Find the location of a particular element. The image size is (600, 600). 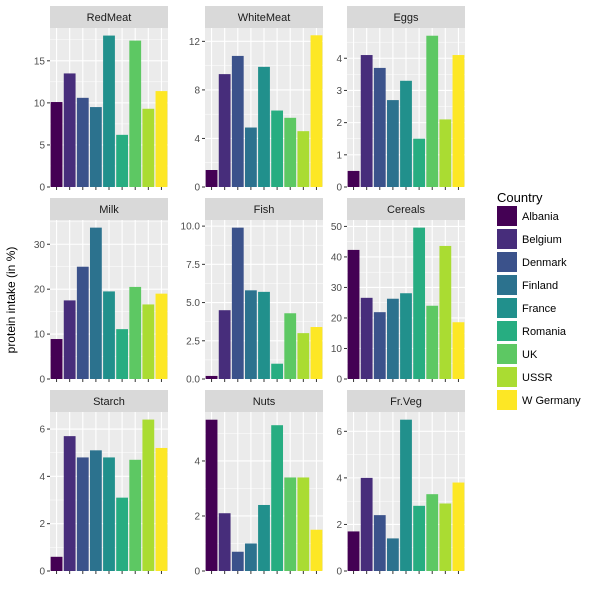

facet-title: Fish is located at coordinates (264, 210).